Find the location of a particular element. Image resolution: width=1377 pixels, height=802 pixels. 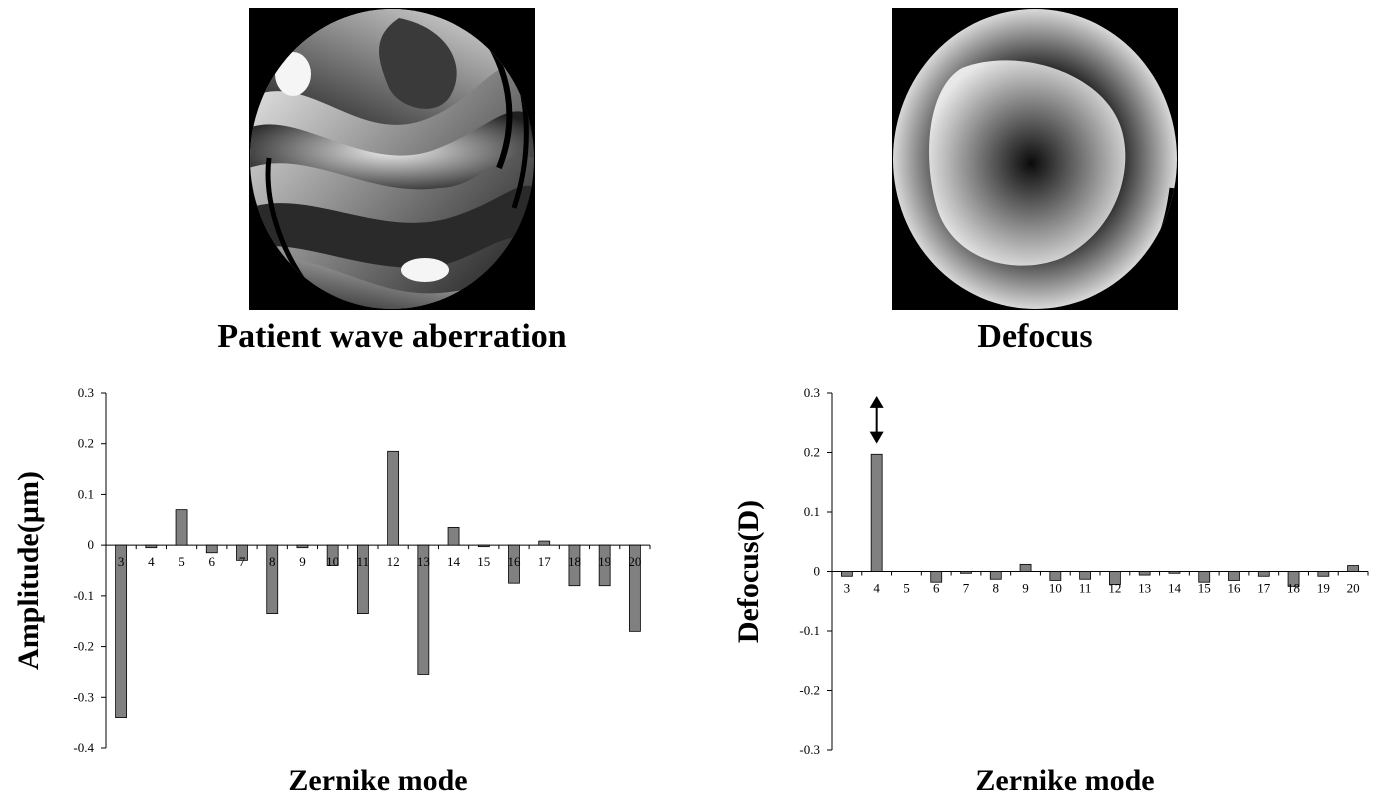

double-arrow-annotation is located at coordinates (876, 419).